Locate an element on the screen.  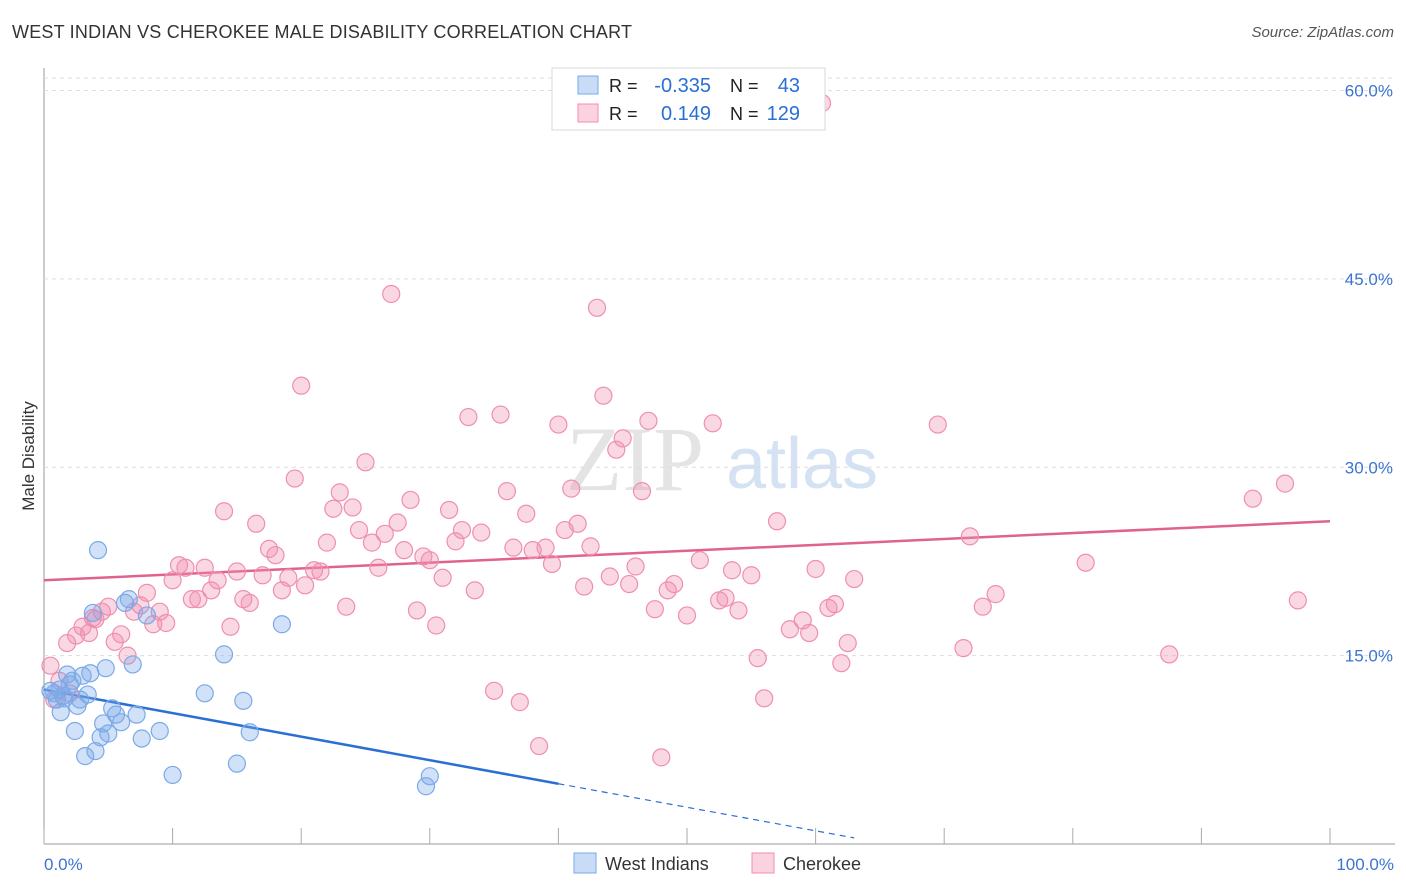
x-min-label: 0.0% is located at coordinates (63, 864).